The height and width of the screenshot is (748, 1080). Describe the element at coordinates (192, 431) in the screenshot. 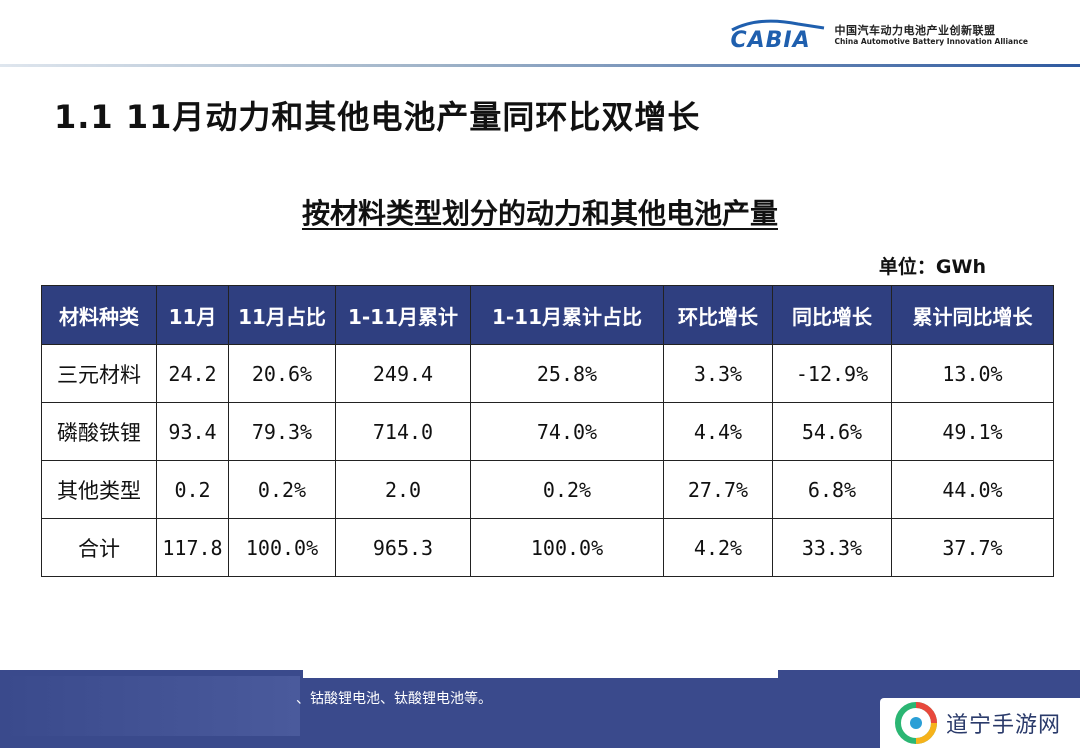

I see `table-cell: 93.4` at that location.